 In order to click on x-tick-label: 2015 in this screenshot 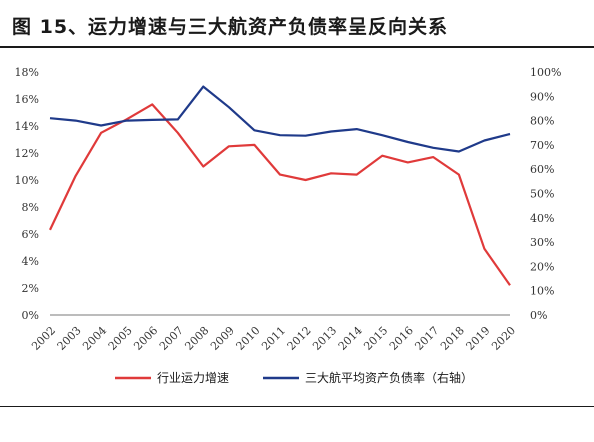, I will do `click(375, 338)`.